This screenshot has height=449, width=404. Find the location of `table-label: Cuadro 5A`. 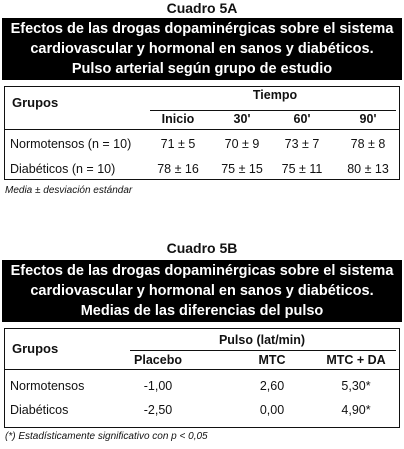

table-label: Cuadro 5A is located at coordinates (202, 8).